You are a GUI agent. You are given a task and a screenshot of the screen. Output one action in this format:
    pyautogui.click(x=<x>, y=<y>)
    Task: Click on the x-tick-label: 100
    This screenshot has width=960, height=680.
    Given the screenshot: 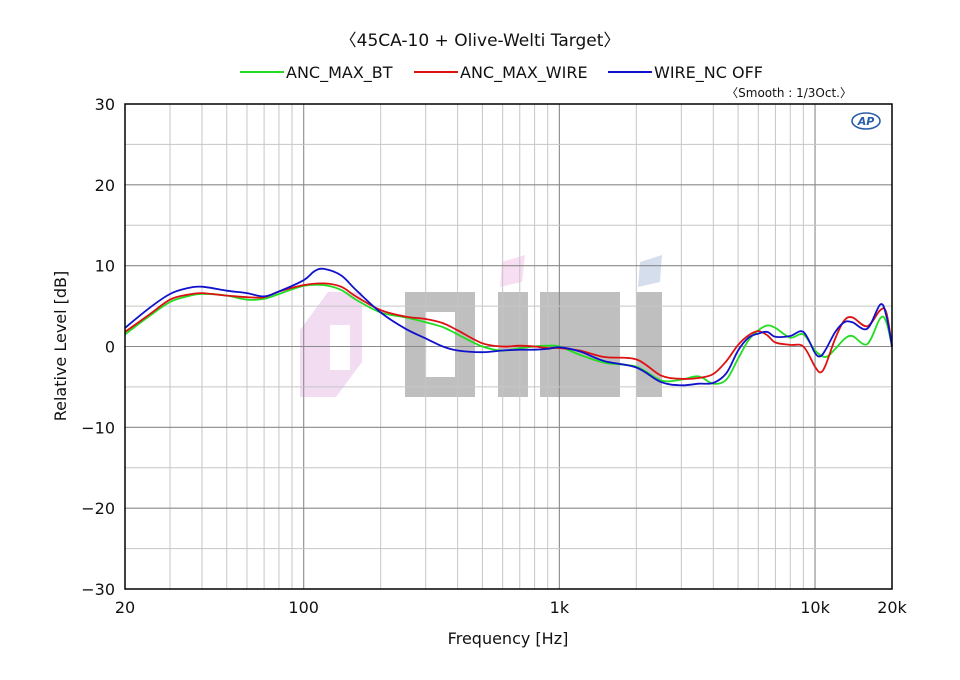 What is the action you would take?
    pyautogui.click(x=303, y=607)
    